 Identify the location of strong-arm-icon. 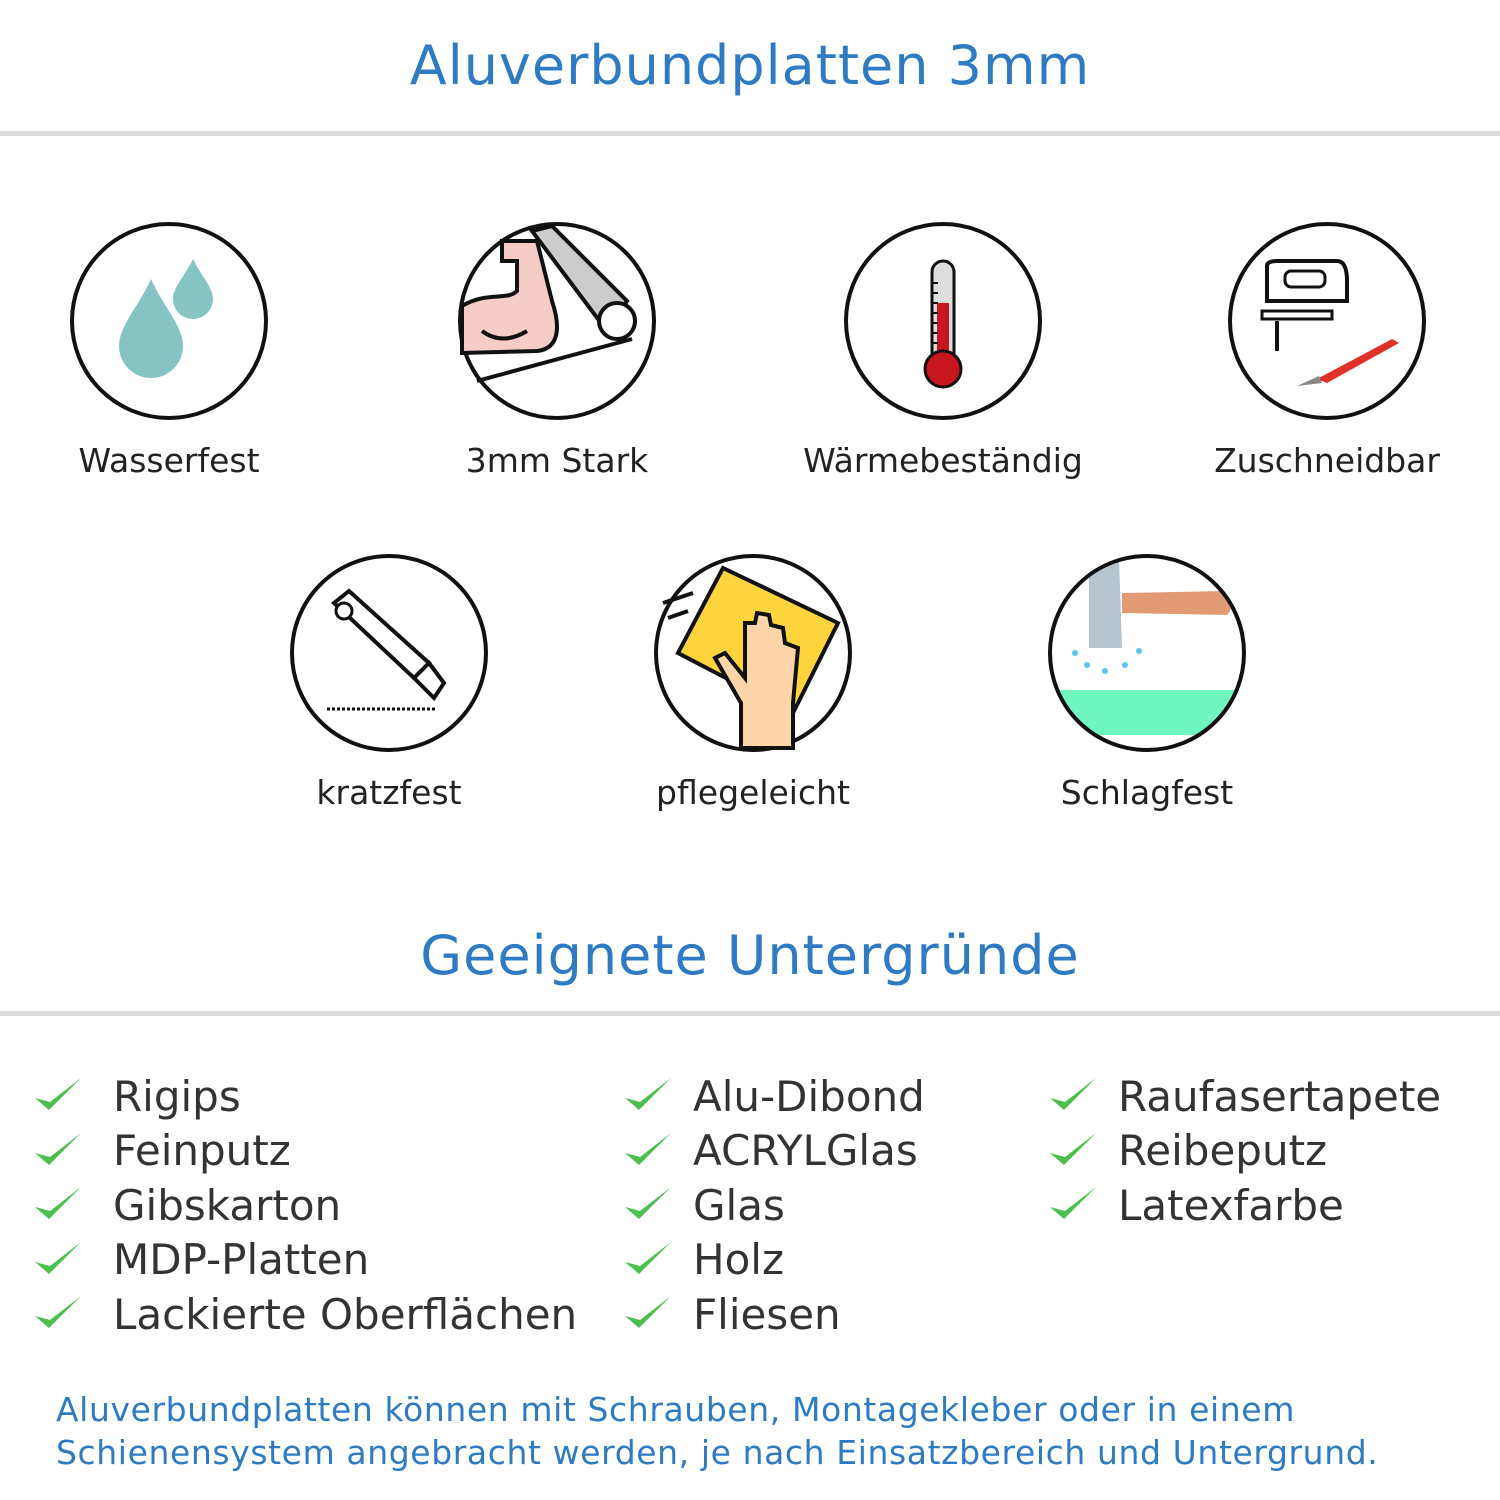
(557, 321).